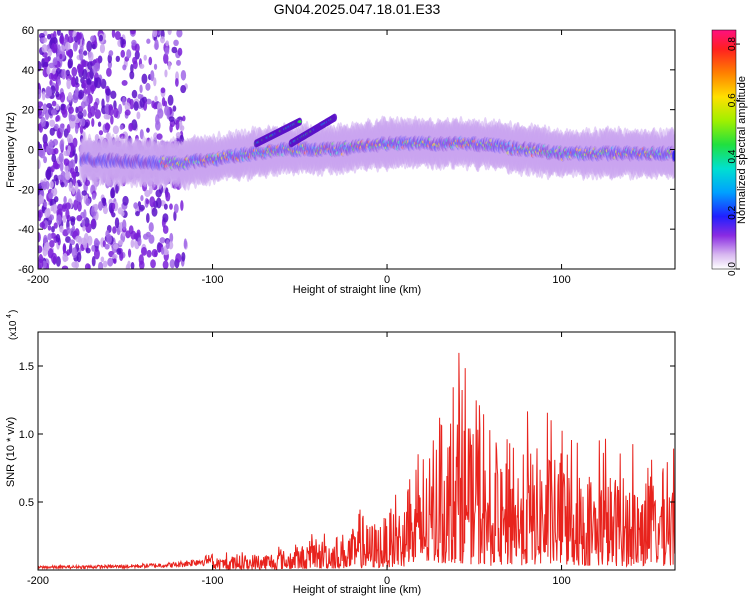  What do you see at coordinates (28, 31) in the screenshot?
I see `heatmap-ytick-label: 60` at bounding box center [28, 31].